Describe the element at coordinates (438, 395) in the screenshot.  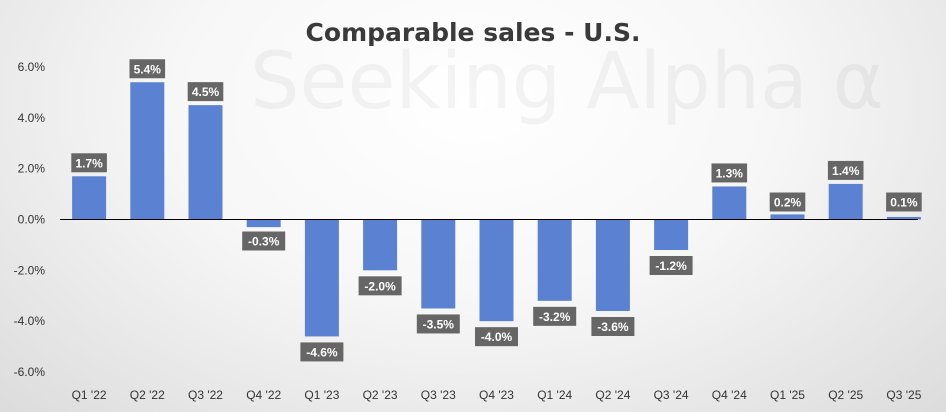
I see `x-tick-label: Q3 '23` at that location.